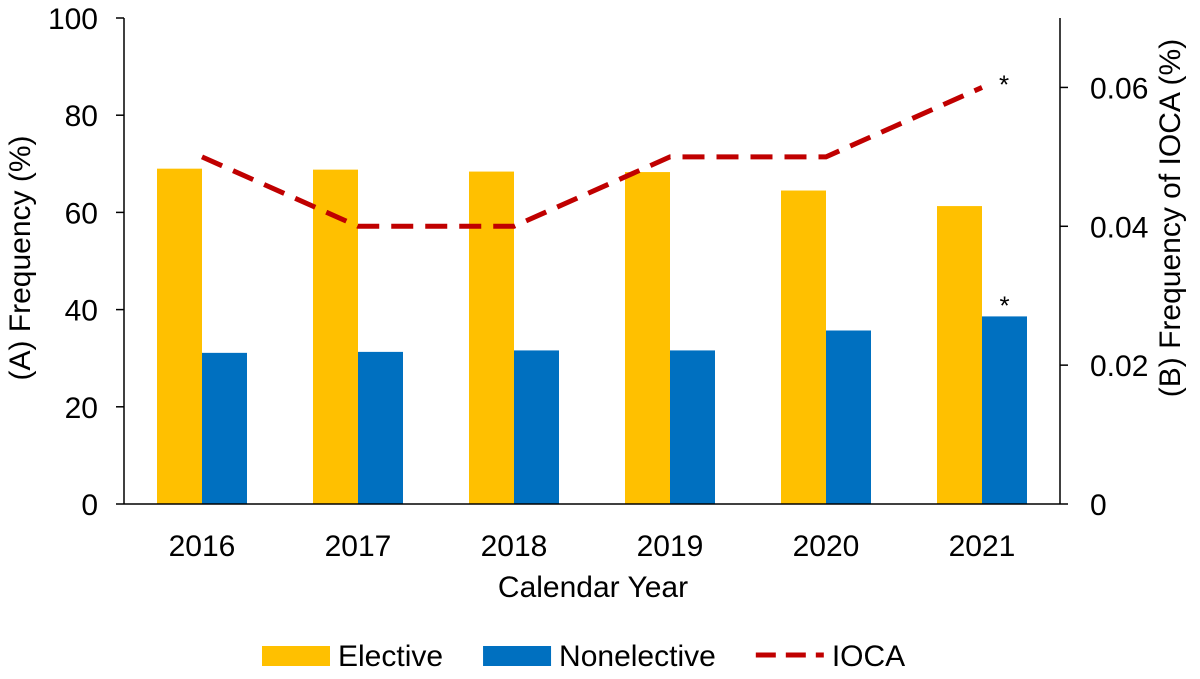  I want to click on y2-tick-label: 0.02, so click(1119, 366).